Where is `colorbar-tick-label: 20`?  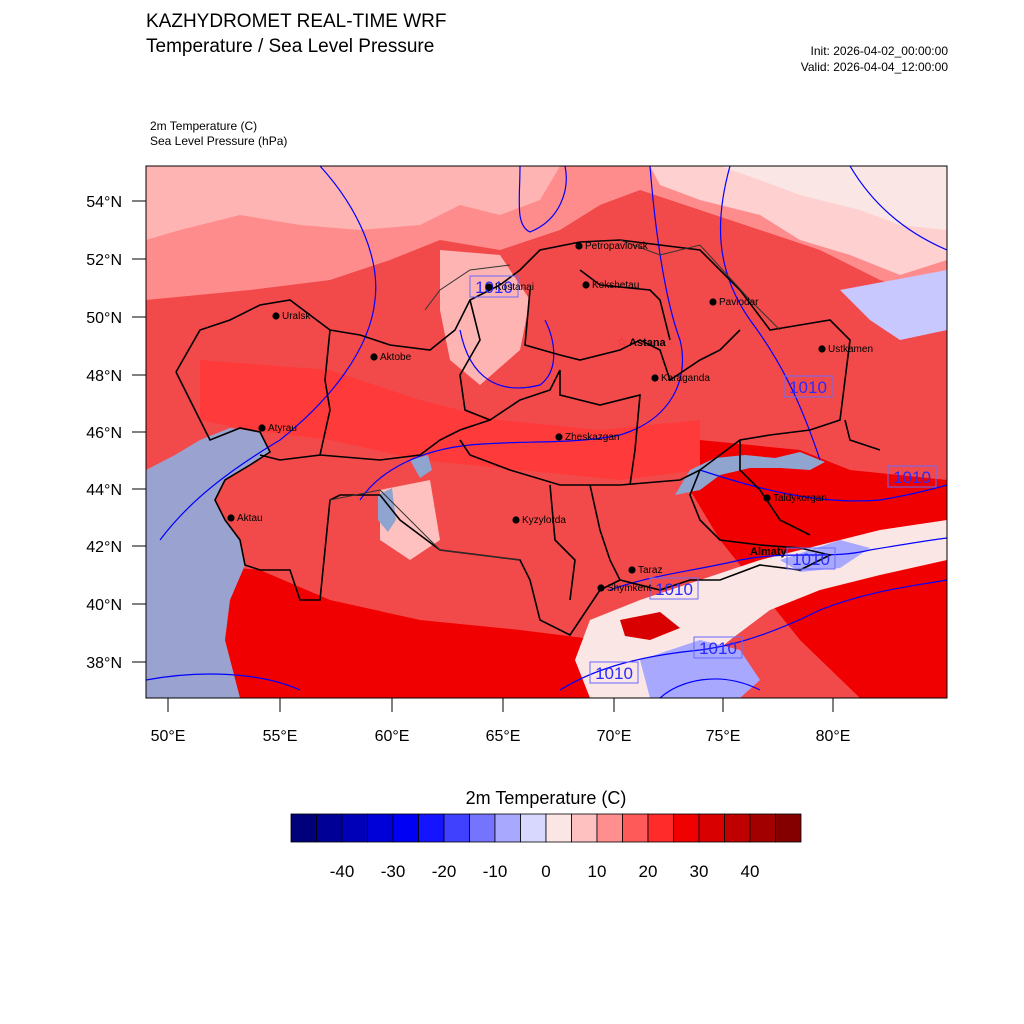 colorbar-tick-label: 20 is located at coordinates (648, 871).